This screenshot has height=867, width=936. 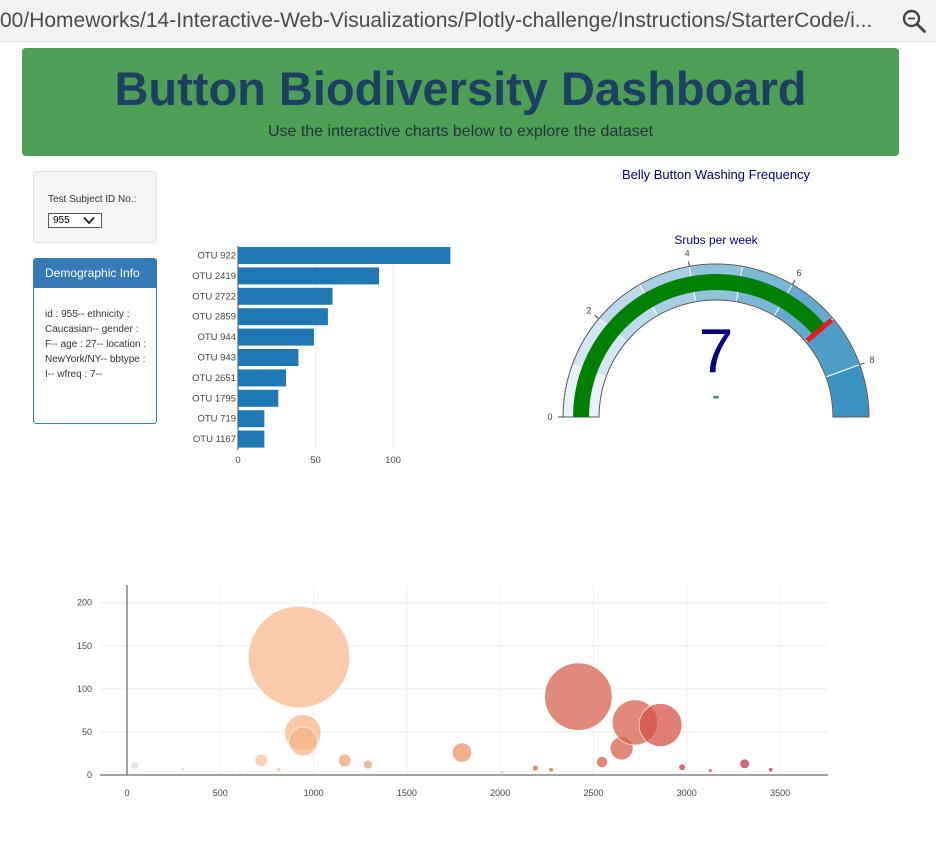 I want to click on gauge-subtitle: Srubs per week, so click(x=716, y=240).